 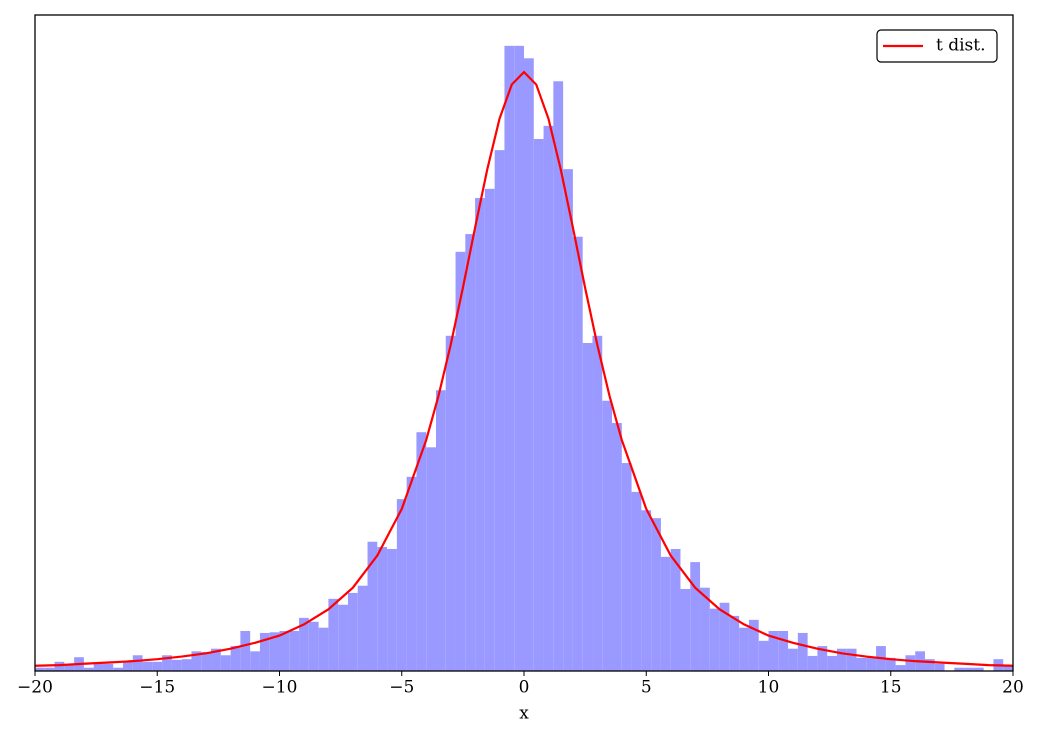 What do you see at coordinates (1013, 688) in the screenshot?
I see `x-tick-label: 20` at bounding box center [1013, 688].